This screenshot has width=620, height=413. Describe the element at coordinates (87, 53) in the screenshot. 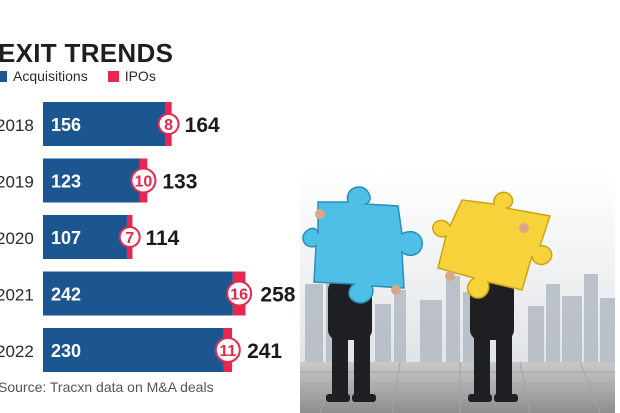

I see `chart-title: EXIT TRENDS` at that location.